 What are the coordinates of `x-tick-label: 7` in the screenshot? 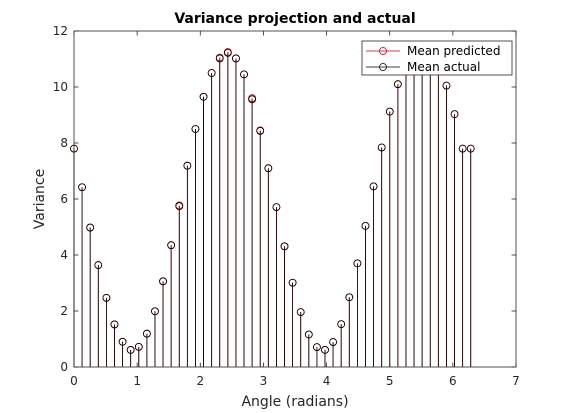 It's located at (516, 381).